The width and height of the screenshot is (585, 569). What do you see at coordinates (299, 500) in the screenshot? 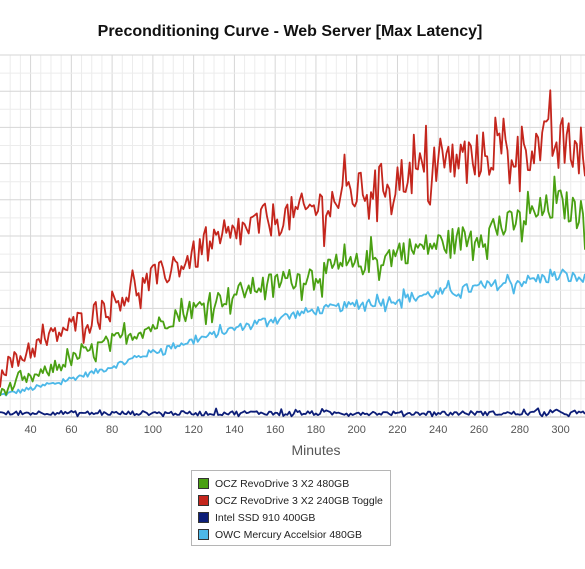
I see `legend-label: OCZ RevoDrive 3 X2 240GB Toggle` at bounding box center [299, 500].